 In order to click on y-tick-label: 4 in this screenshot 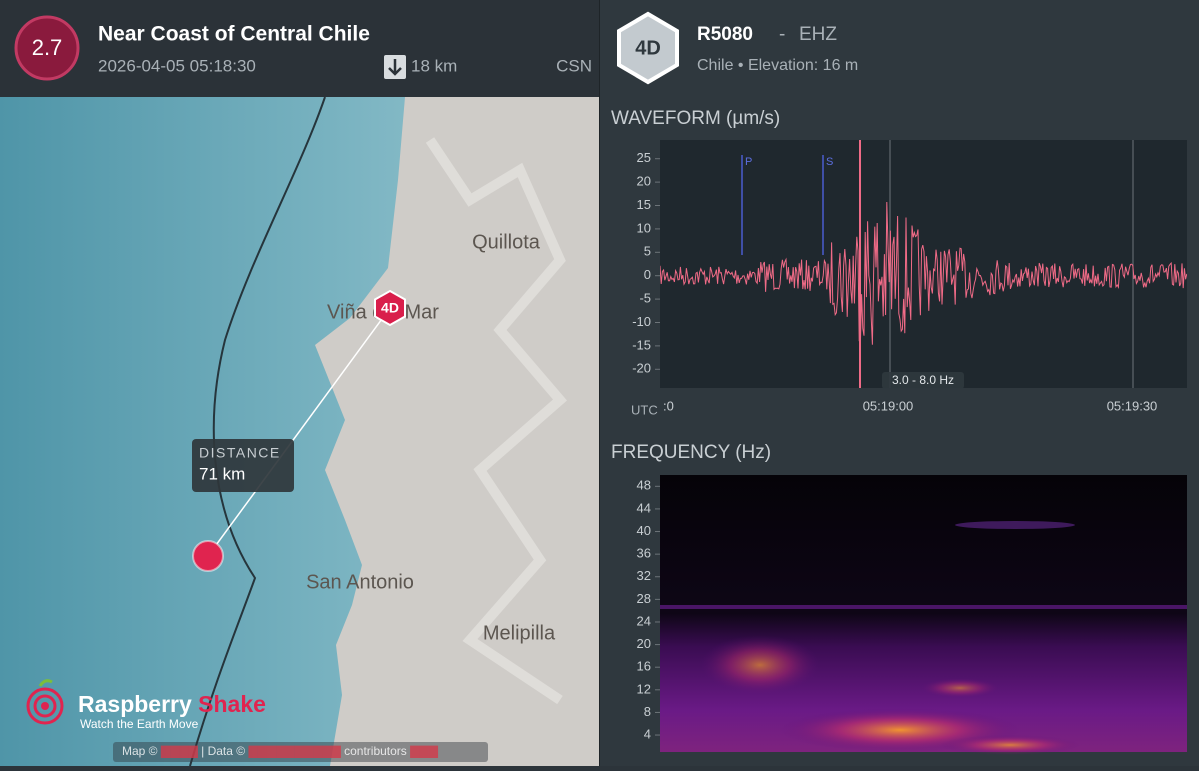, I will do `click(647, 733)`.